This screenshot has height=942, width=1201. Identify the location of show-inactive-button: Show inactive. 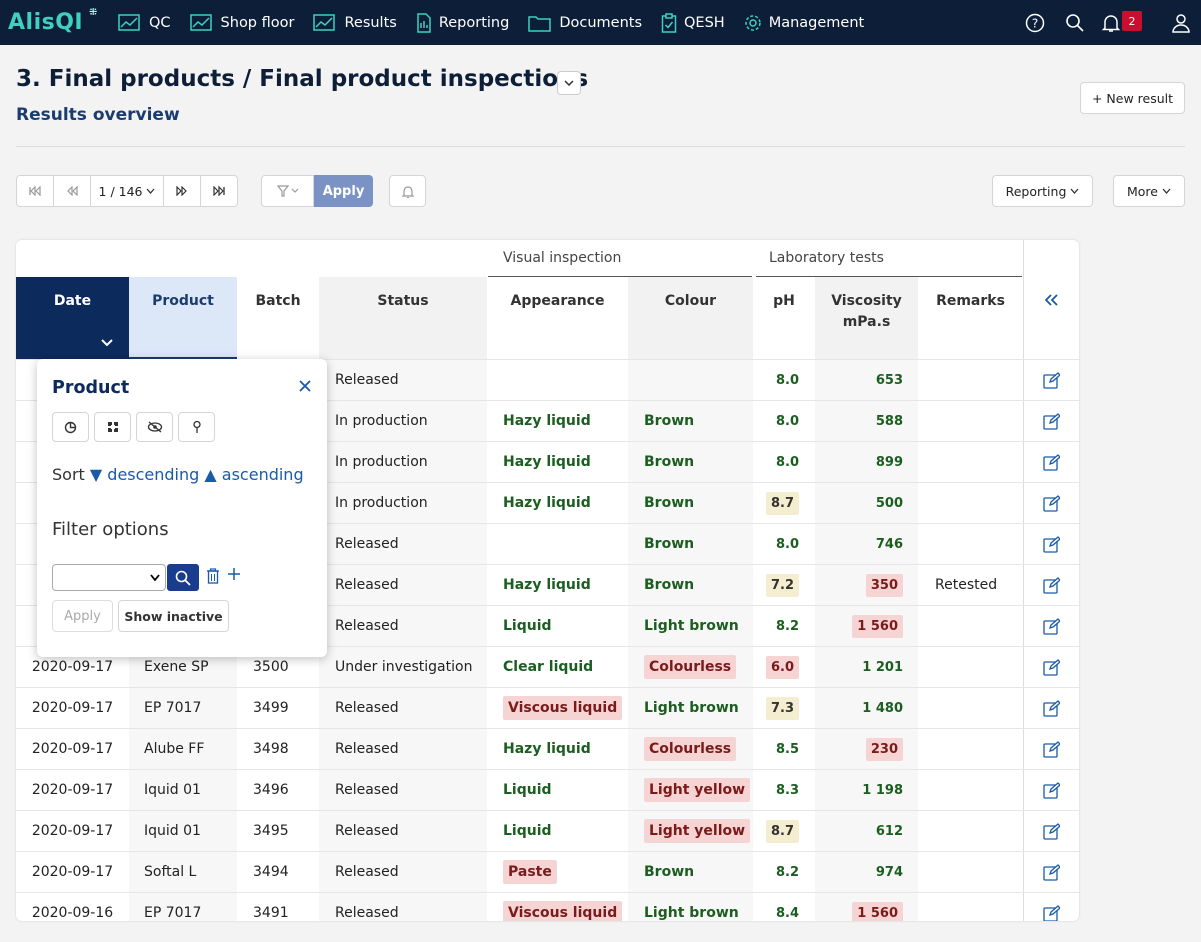
(173, 616).